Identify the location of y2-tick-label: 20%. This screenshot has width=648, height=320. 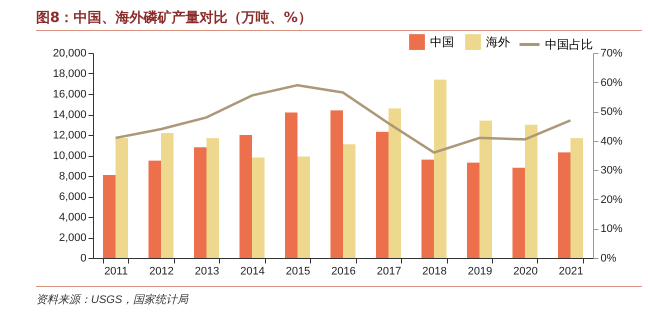
(611, 200).